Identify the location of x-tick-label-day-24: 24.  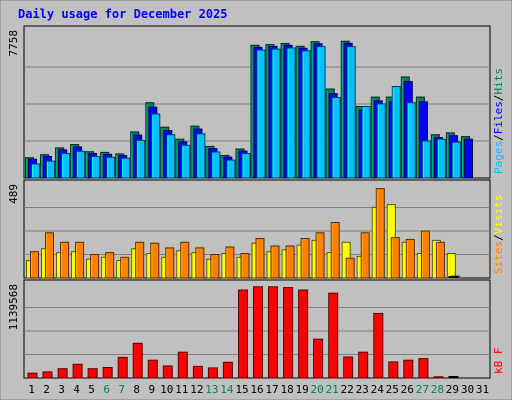
(378, 389).